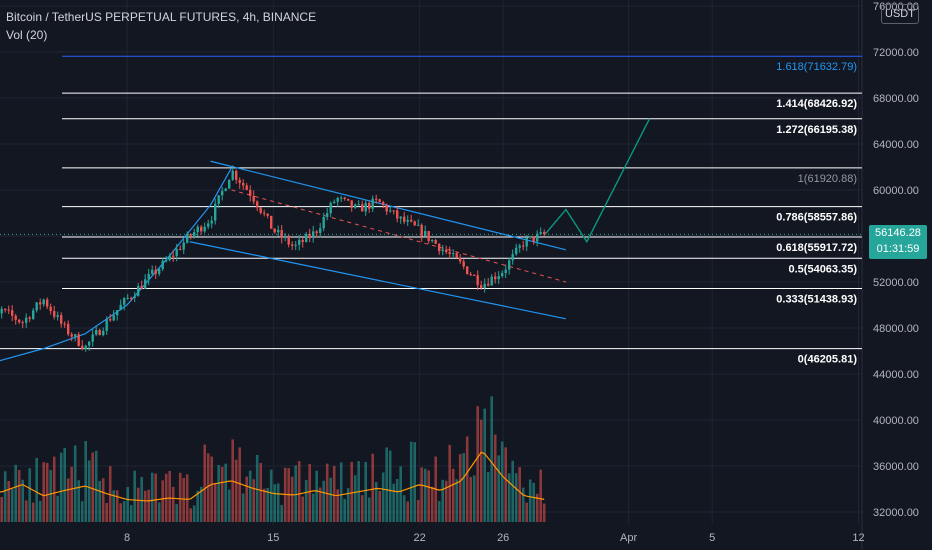 The height and width of the screenshot is (550, 932). Describe the element at coordinates (816, 130) in the screenshot. I see `fib-level-label: 1.272(66195.38)` at that location.